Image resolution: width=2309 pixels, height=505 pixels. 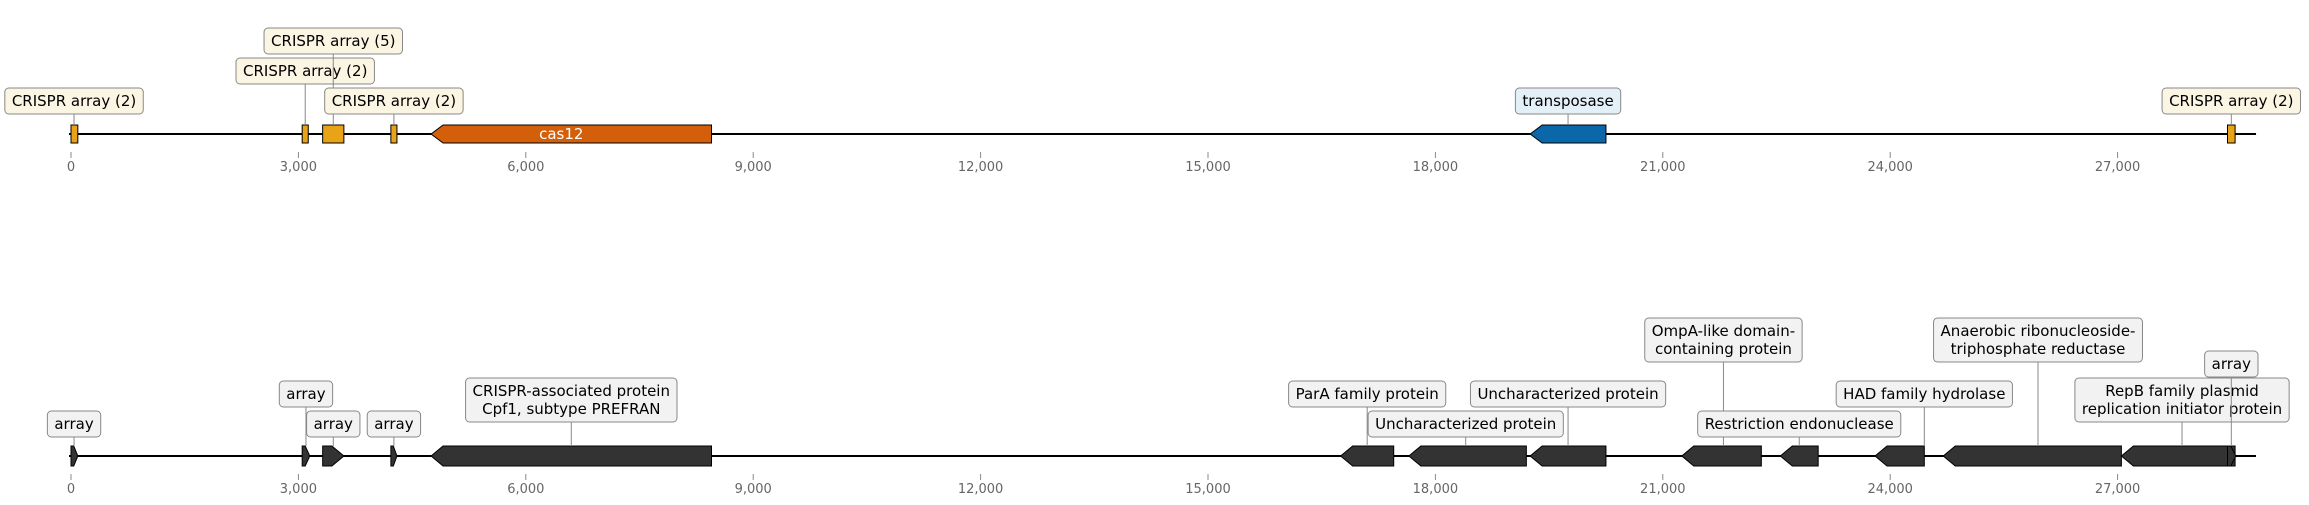 I want to click on track2-label-text: RepB family plasmid, so click(x=2182, y=391).